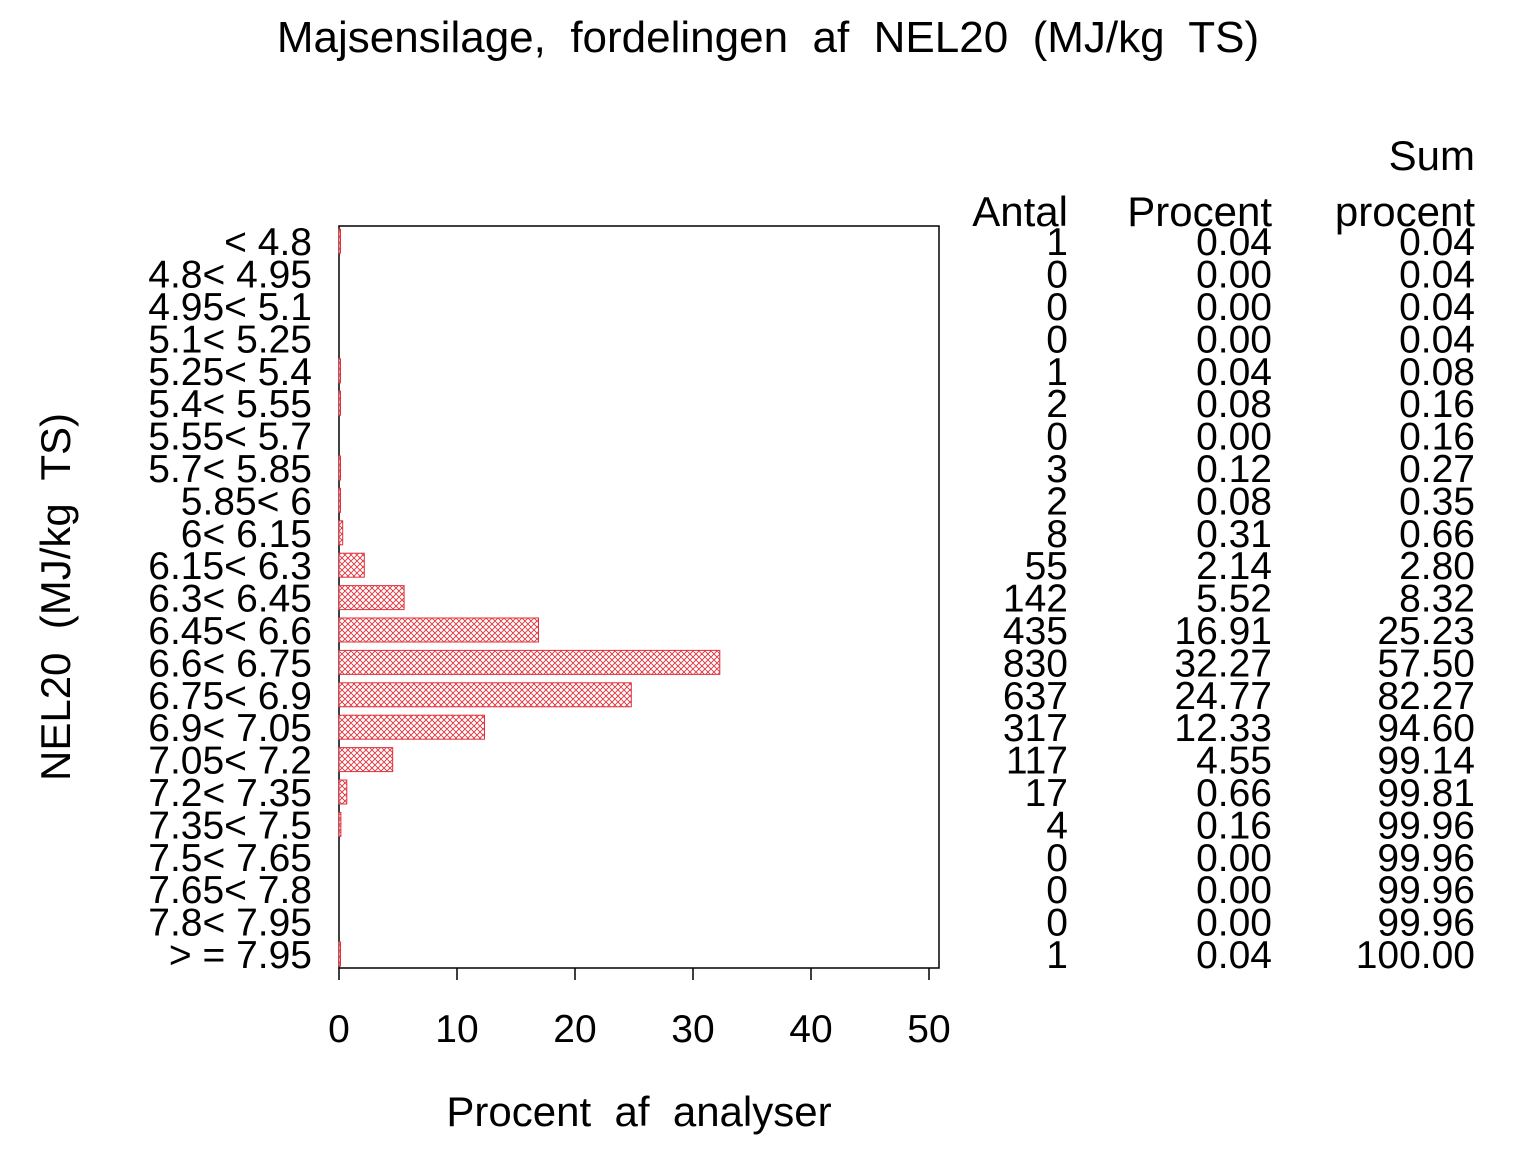 The width and height of the screenshot is (1536, 1152). I want to click on table-cell-sum-procent: 99.14, so click(1426, 761).